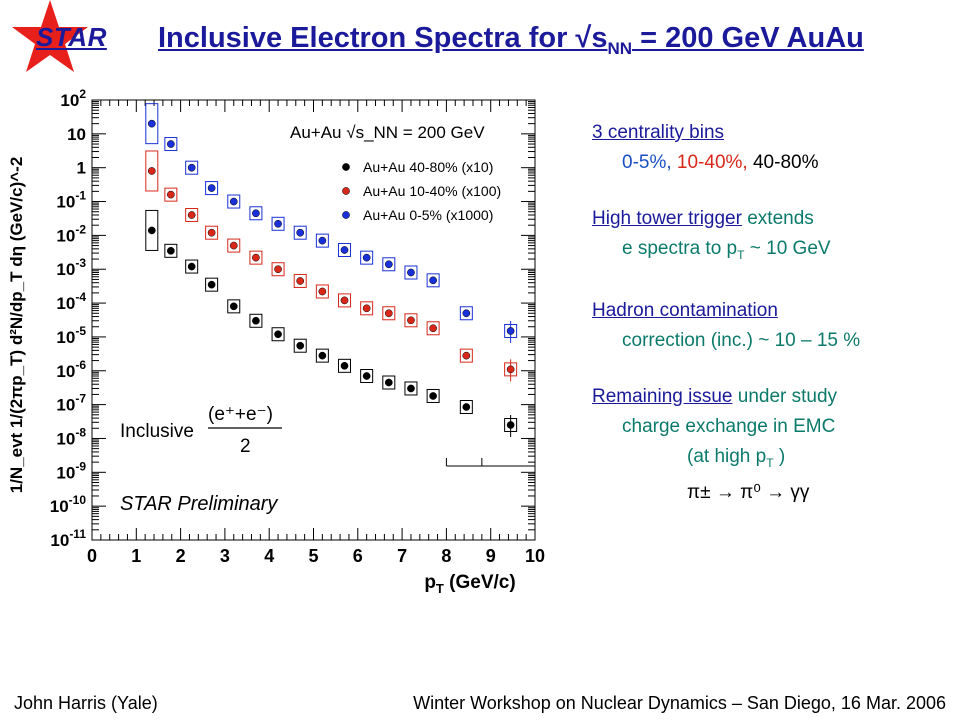 This screenshot has height=720, width=960. What do you see at coordinates (667, 218) in the screenshot?
I see `note-trigger-heading: High tower trigger` at bounding box center [667, 218].